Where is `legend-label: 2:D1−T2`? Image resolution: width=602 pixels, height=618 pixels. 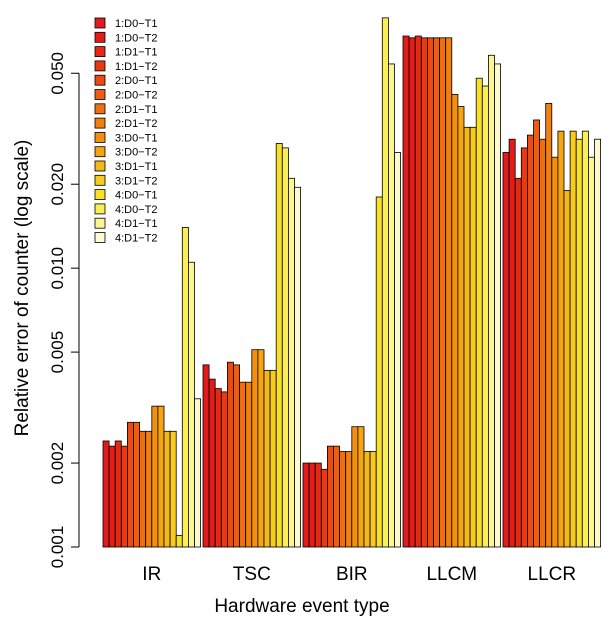 legend-label: 2:D1−T2 is located at coordinates (136, 124).